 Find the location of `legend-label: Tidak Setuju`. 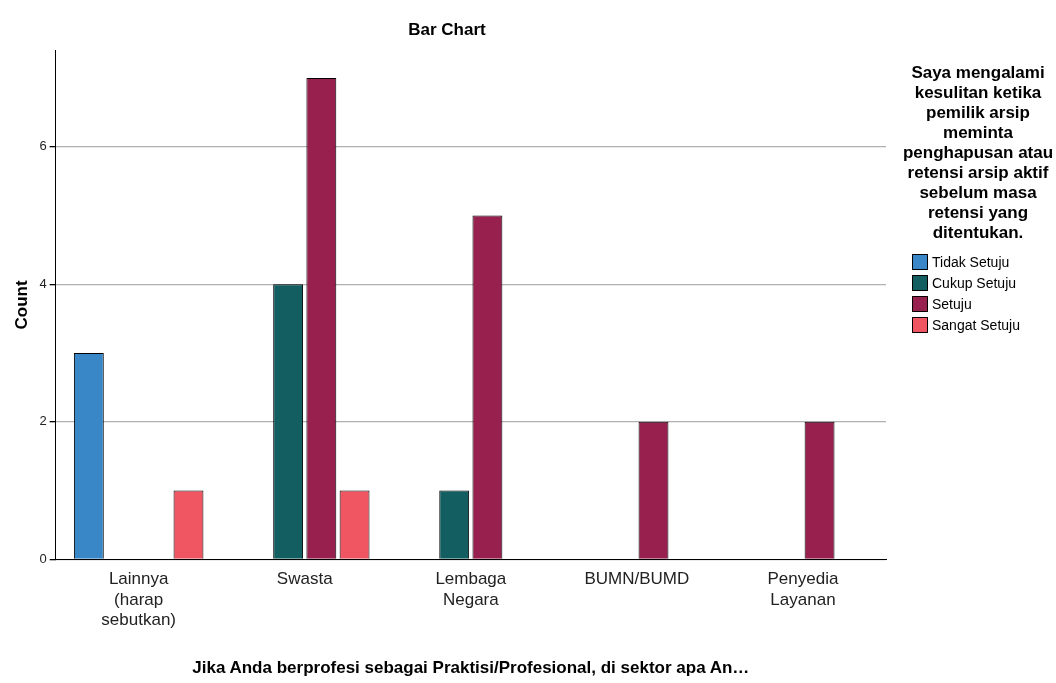

legend-label: Tidak Setuju is located at coordinates (971, 261).